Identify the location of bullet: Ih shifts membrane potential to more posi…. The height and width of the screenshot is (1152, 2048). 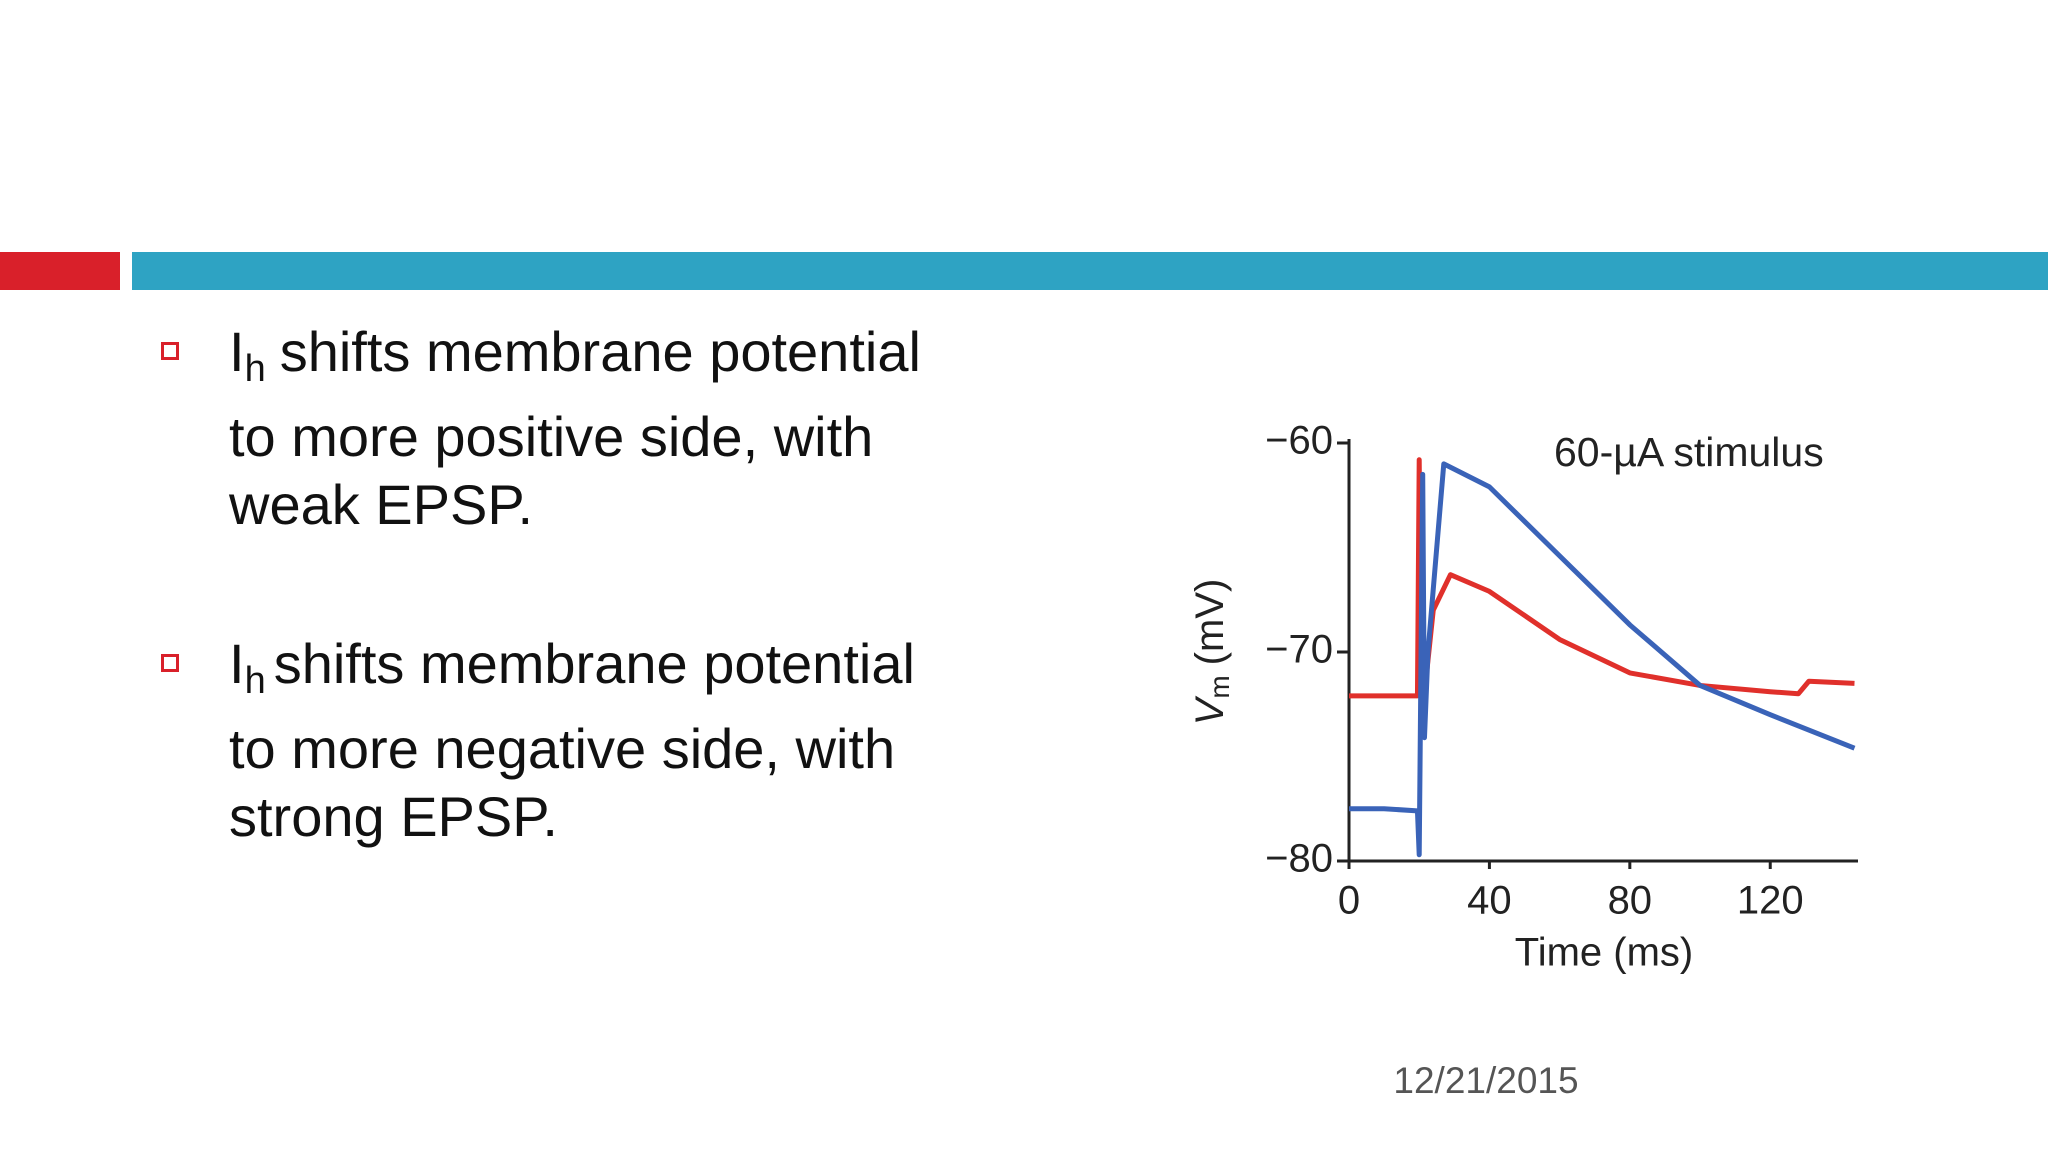
(541, 428).